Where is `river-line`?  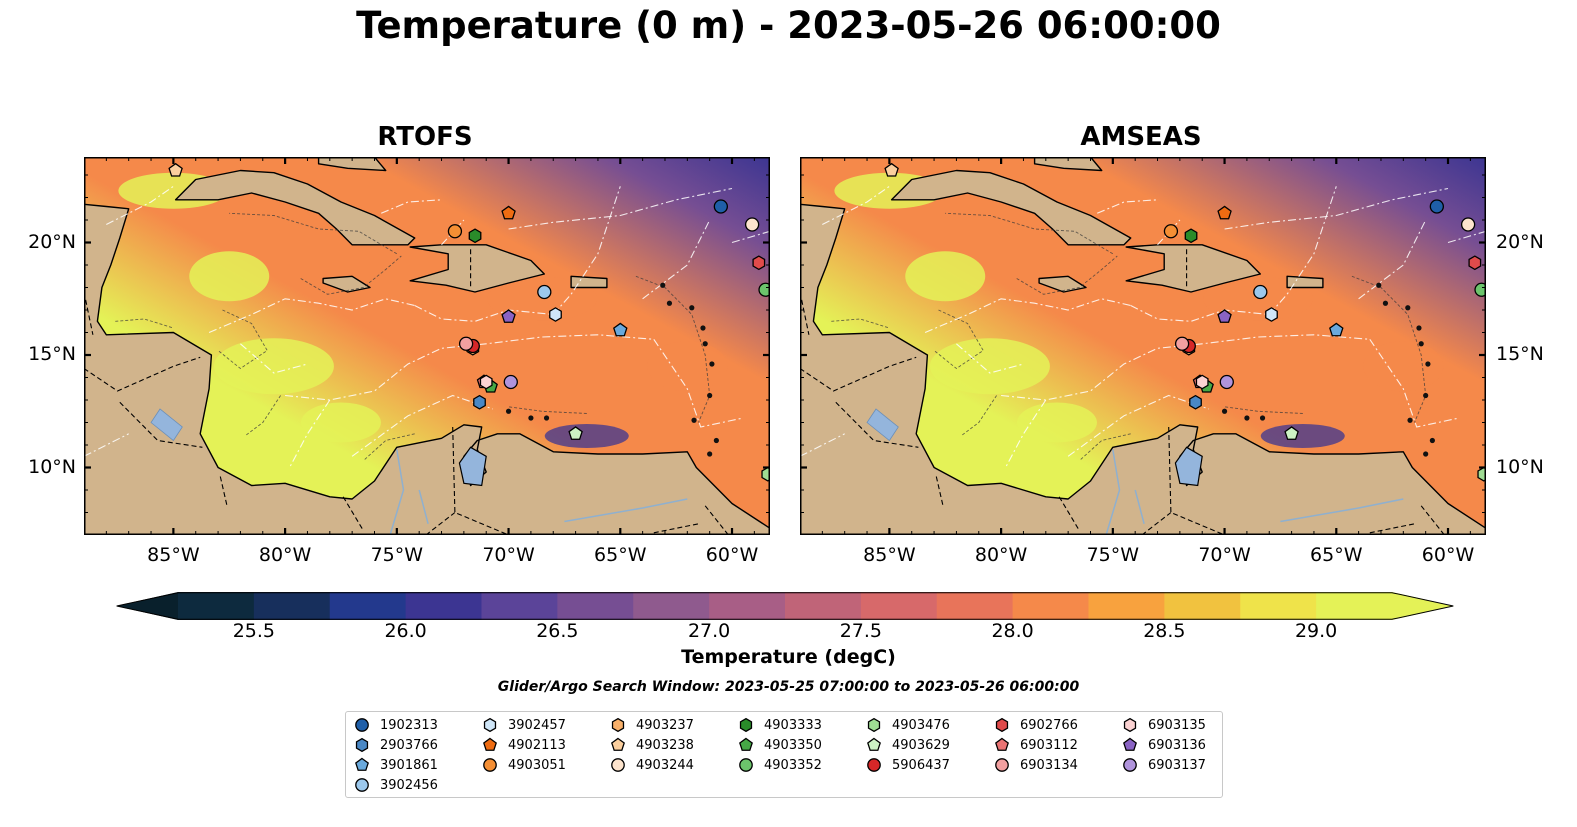 river-line is located at coordinates (626, 510).